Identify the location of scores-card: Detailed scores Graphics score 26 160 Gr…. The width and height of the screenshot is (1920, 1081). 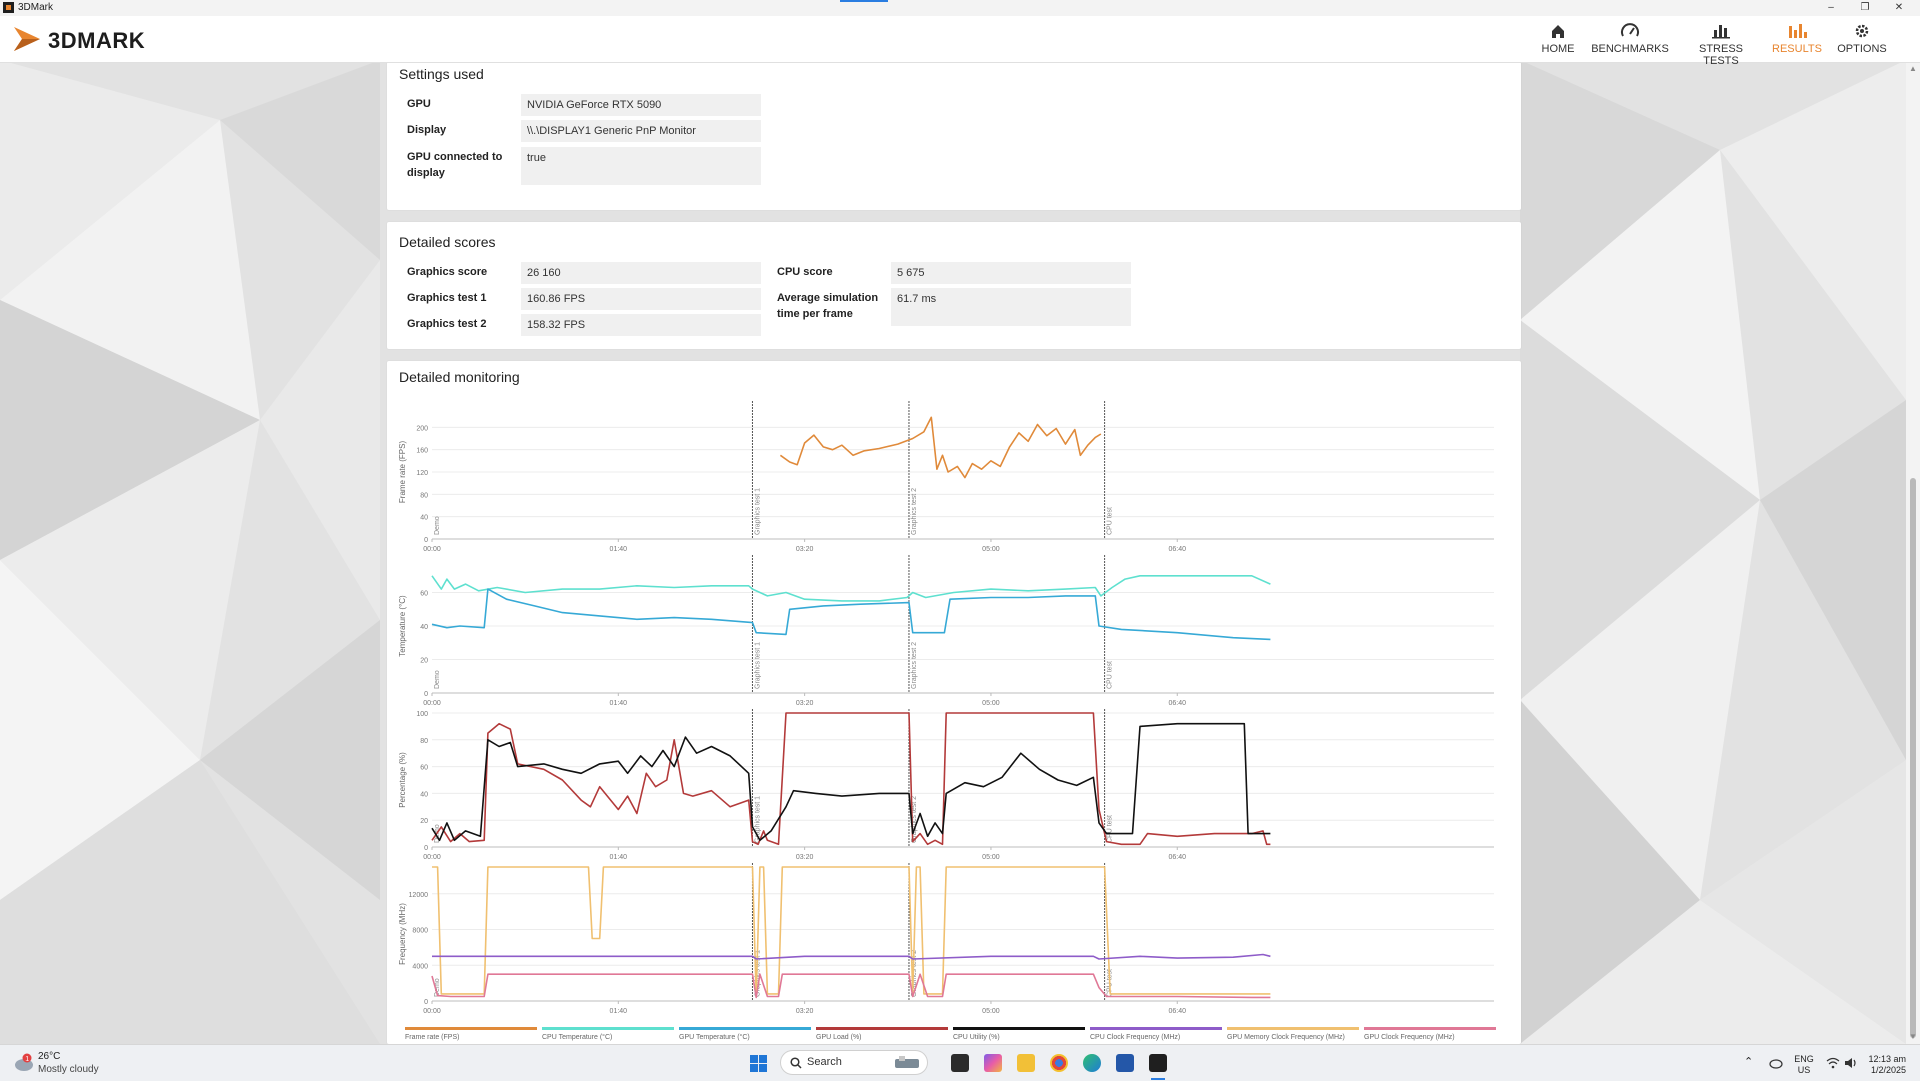
(954, 285).